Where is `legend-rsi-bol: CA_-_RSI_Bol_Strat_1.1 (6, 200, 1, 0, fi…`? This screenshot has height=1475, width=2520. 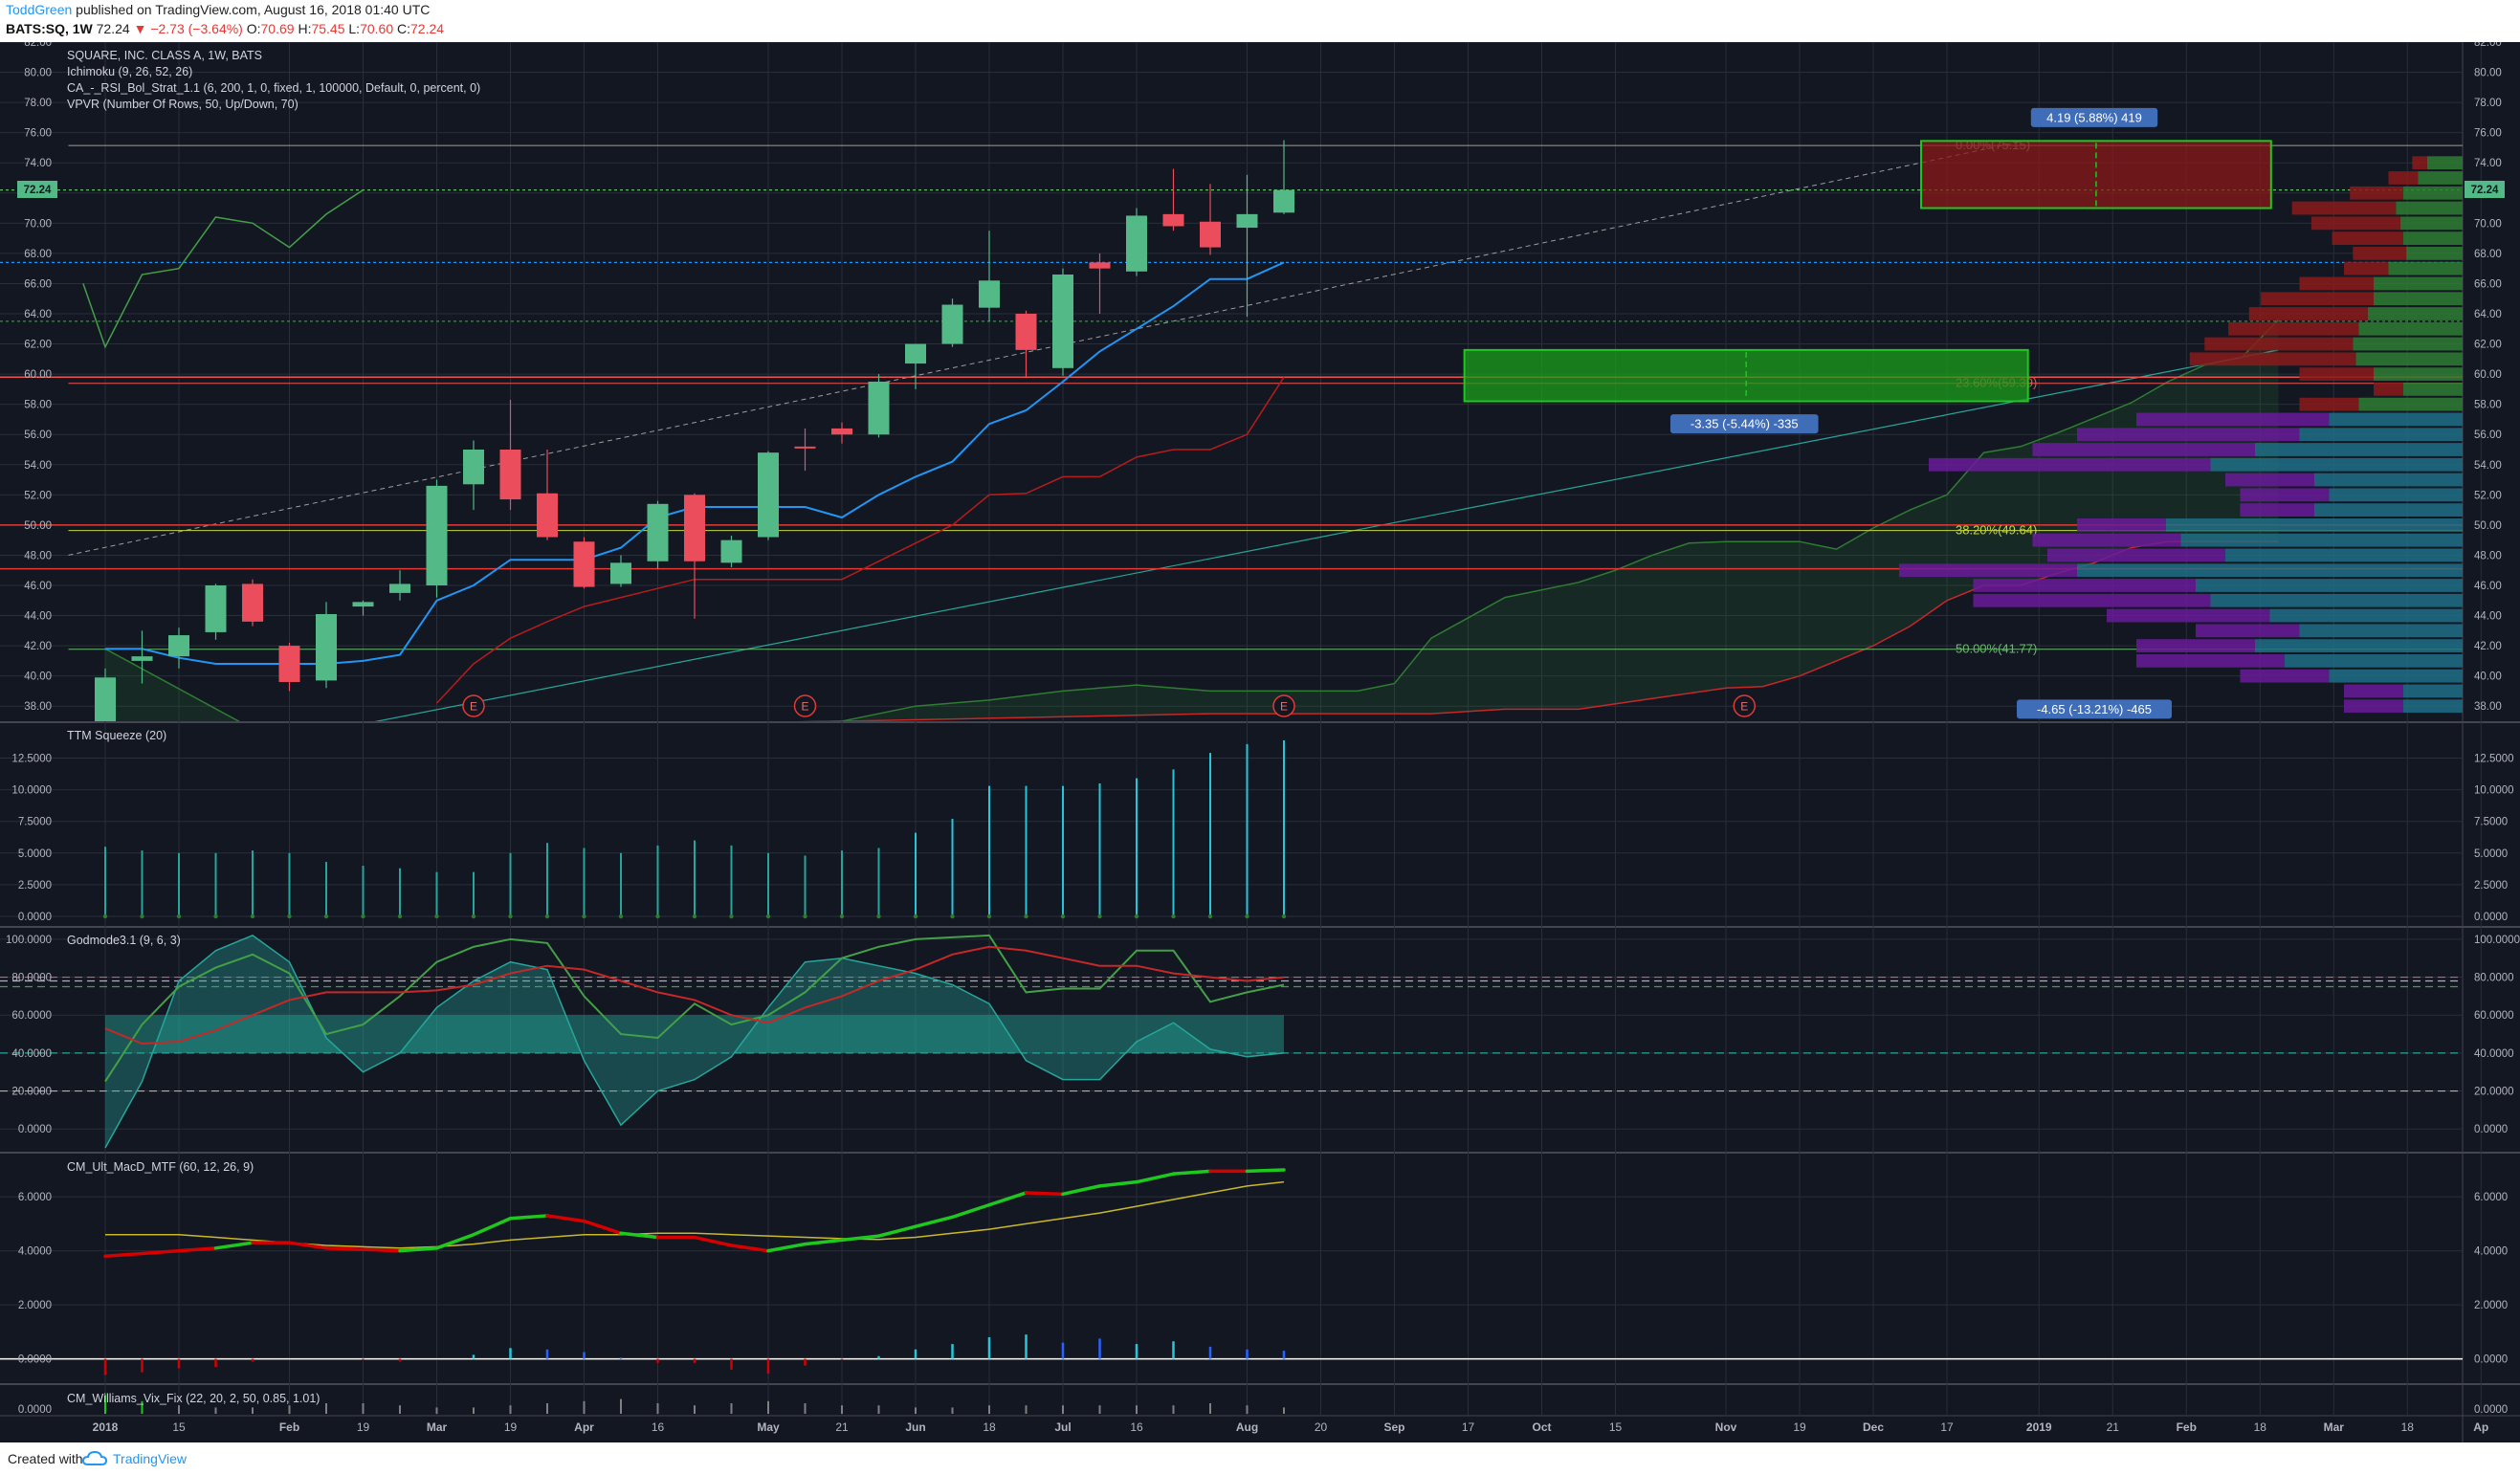
legend-rsi-bol: CA_-_RSI_Bol_Strat_1.1 (6, 200, 1, 0, fi… is located at coordinates (274, 88).